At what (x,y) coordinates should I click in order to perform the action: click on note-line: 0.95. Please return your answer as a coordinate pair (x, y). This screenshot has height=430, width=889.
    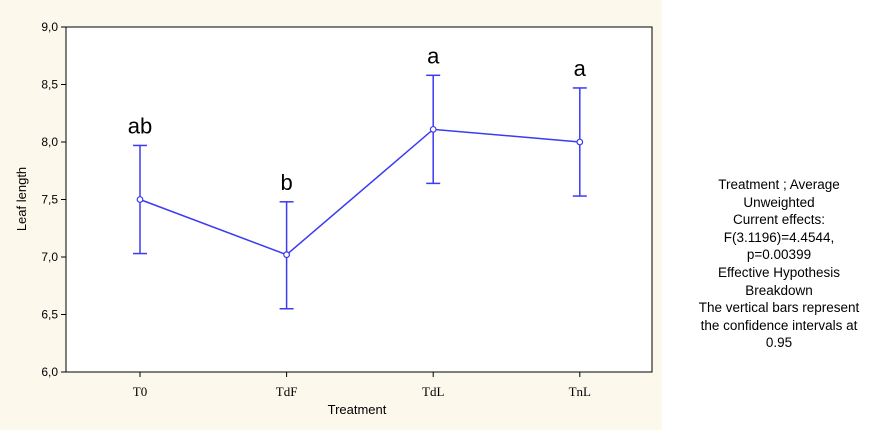
    Looking at the image, I should click on (779, 343).